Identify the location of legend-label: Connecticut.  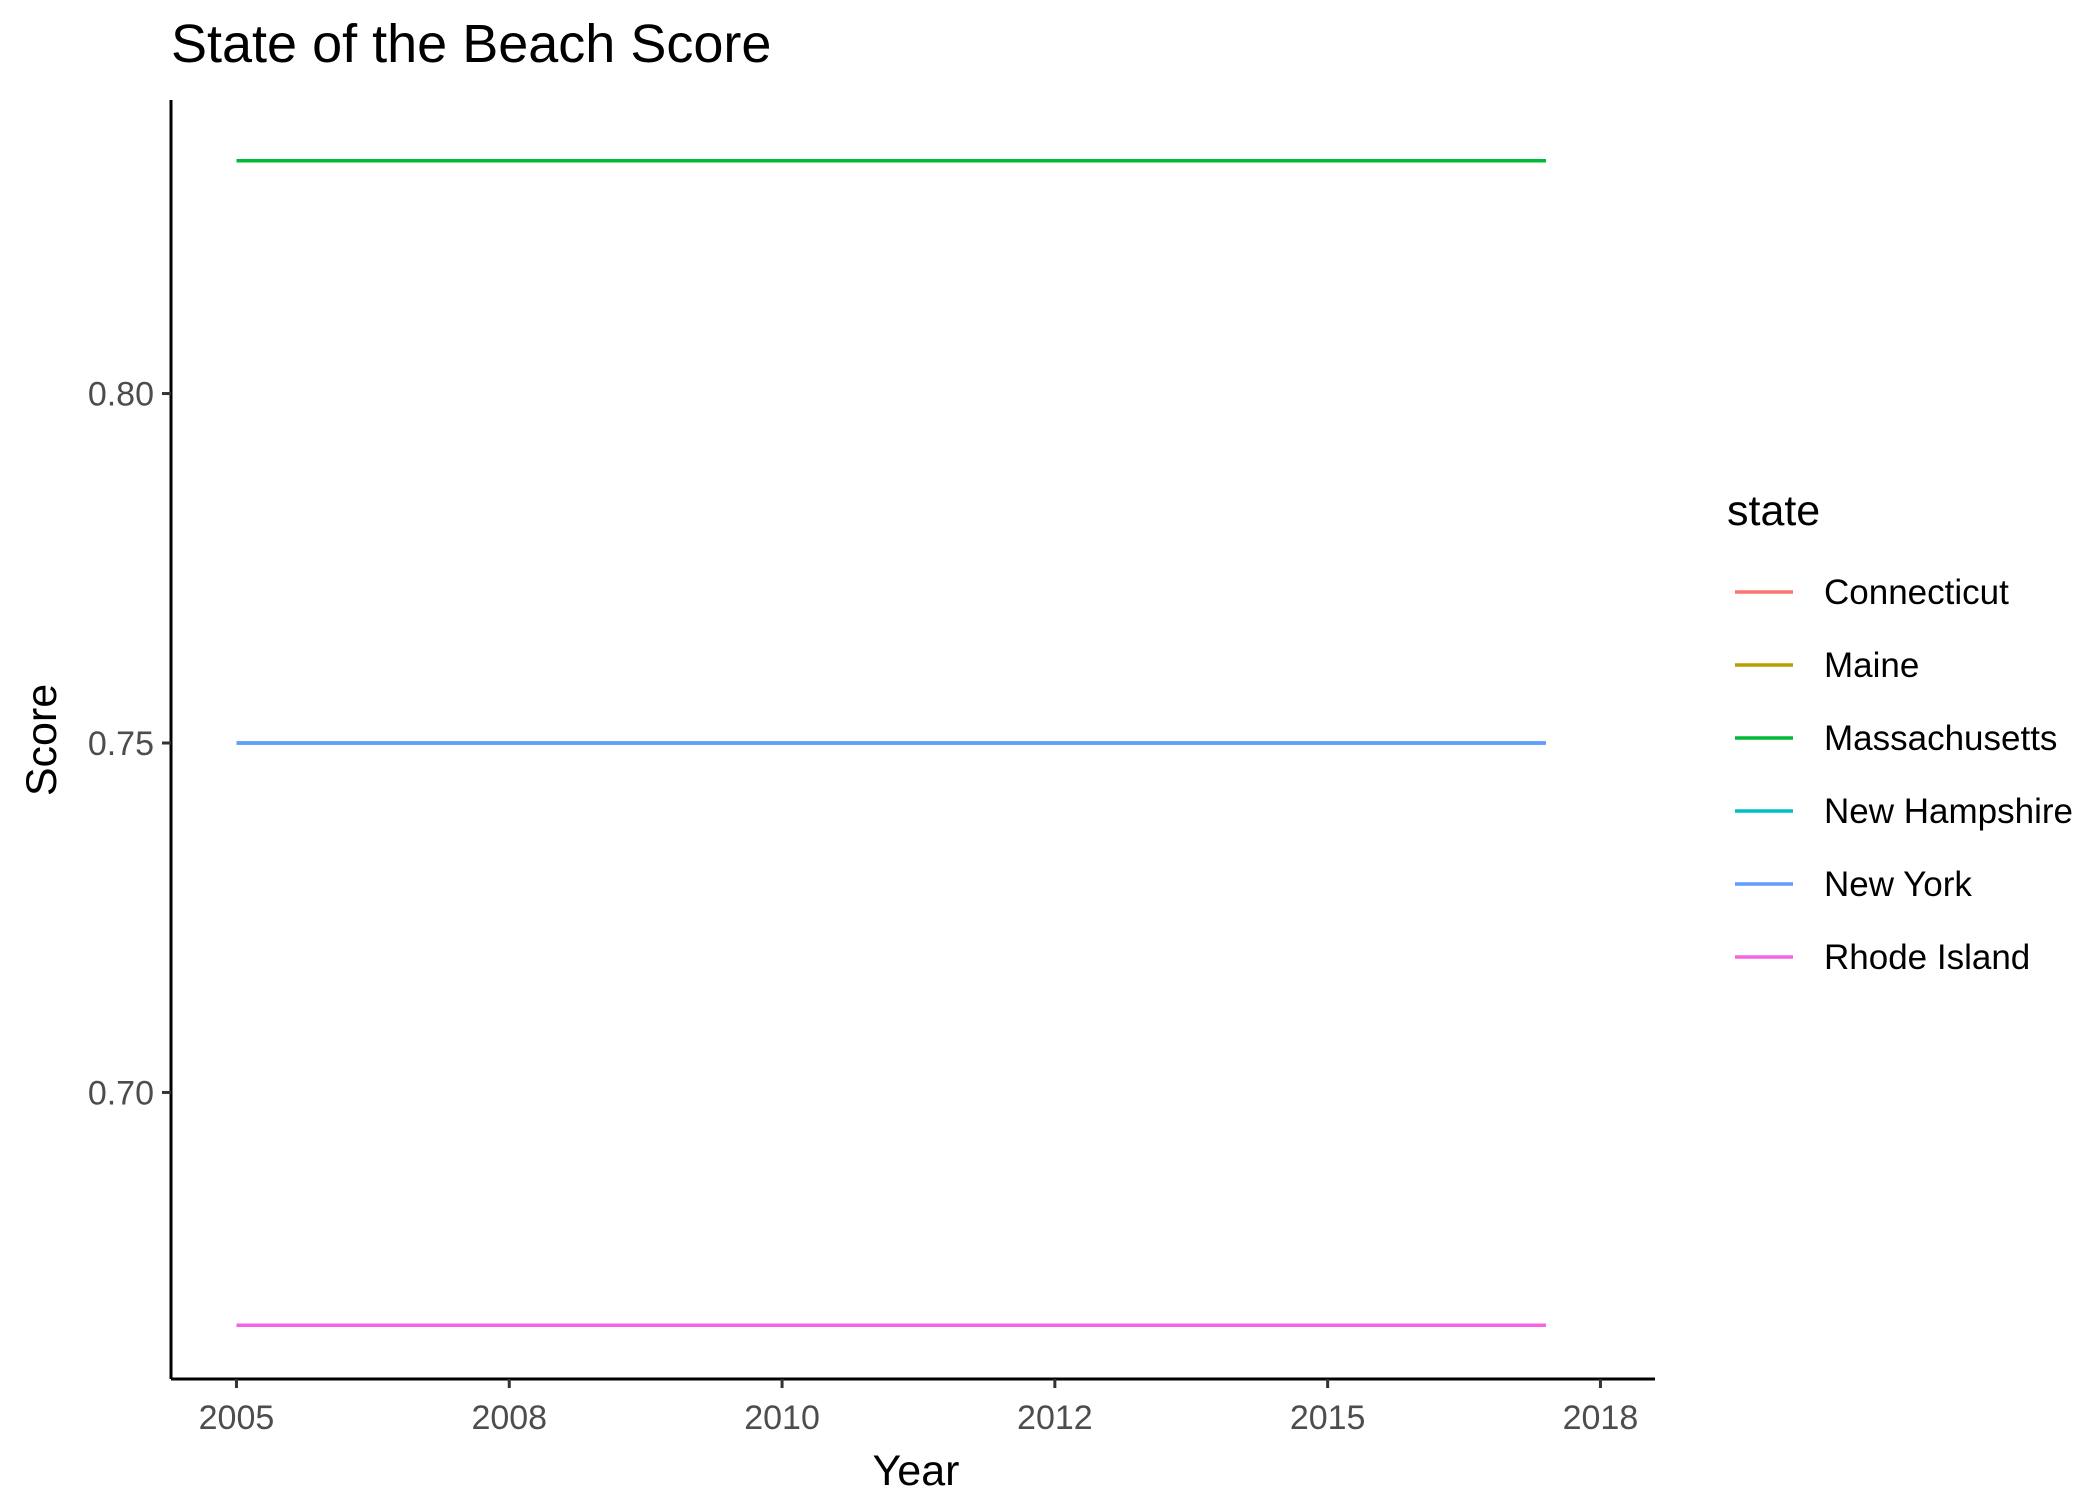
(1916, 592).